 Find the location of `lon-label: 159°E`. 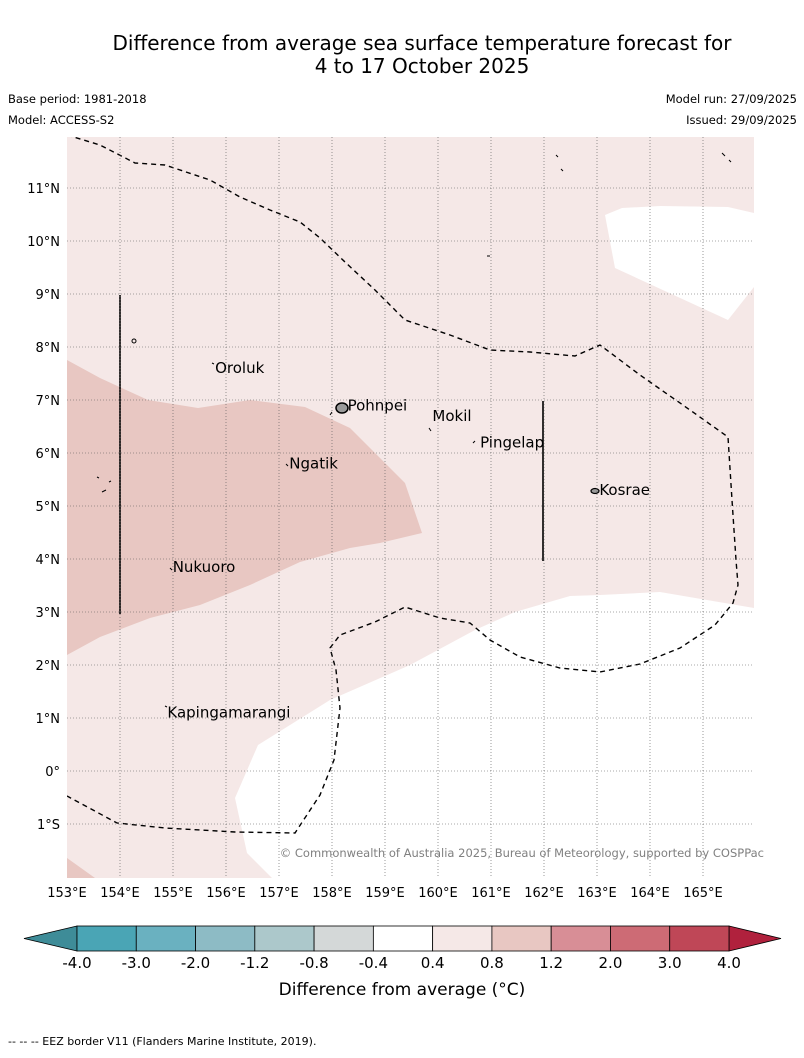

lon-label: 159°E is located at coordinates (385, 893).